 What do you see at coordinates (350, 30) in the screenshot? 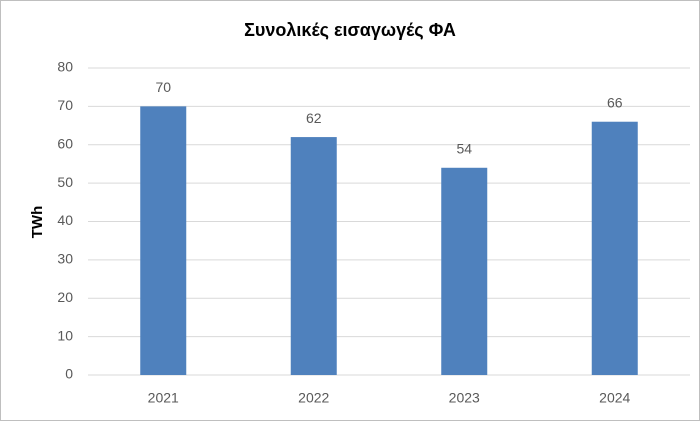
I see `chart-title: Συνολικές εισαγωγές ΦΑ` at bounding box center [350, 30].